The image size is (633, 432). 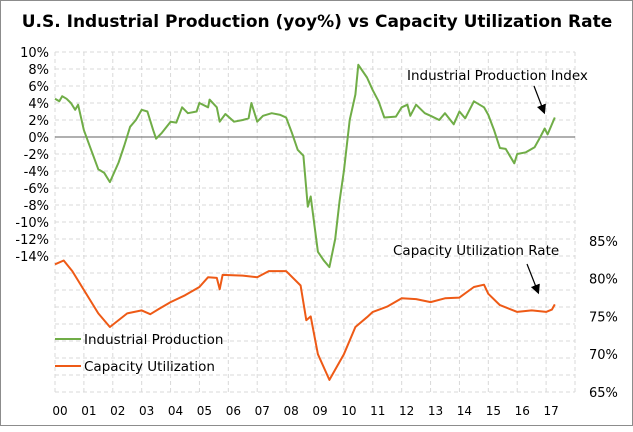 I want to click on annotation-industrial-production: Industrial Production Index, so click(x=497, y=76).